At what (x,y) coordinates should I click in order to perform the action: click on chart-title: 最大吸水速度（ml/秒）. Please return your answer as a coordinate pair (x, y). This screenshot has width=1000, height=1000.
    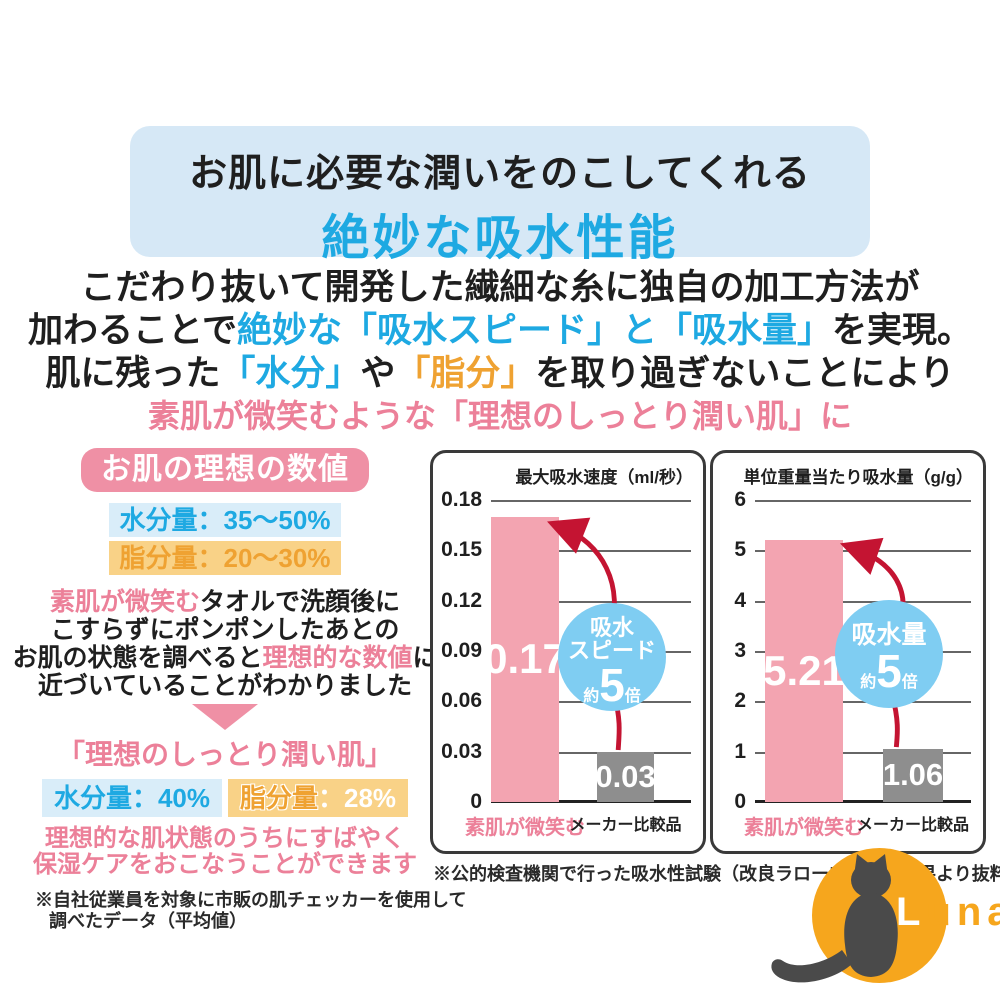
    Looking at the image, I should click on (604, 477).